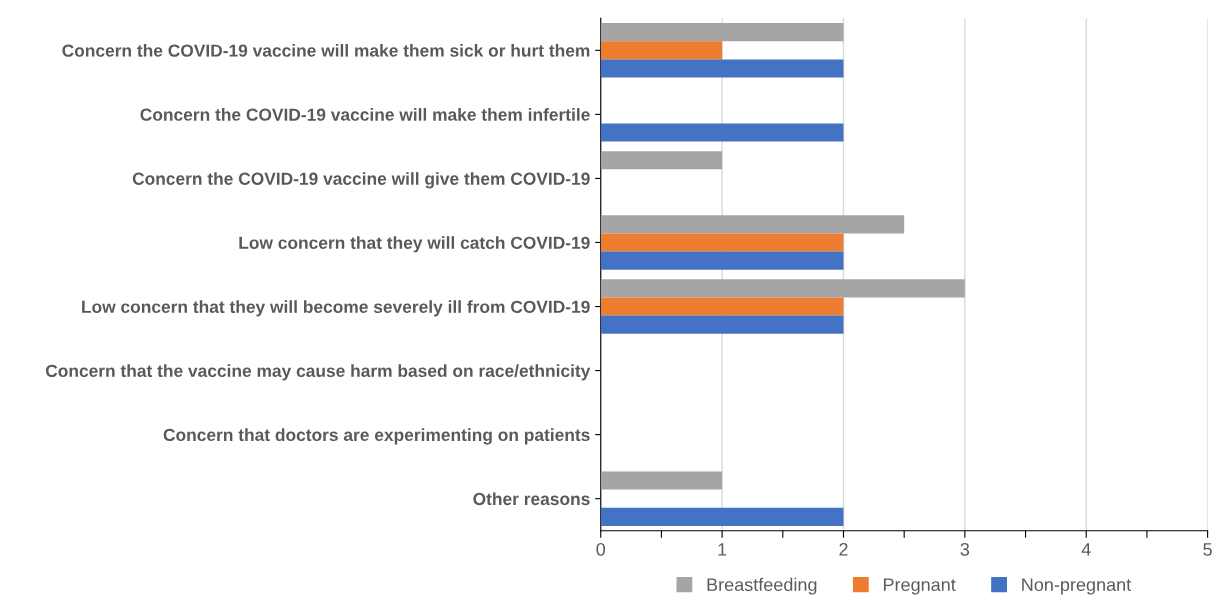  What do you see at coordinates (318, 372) in the screenshot?
I see `y-tick-label: Concern that the vaccine may cause harm based on race/ethnicity` at bounding box center [318, 372].